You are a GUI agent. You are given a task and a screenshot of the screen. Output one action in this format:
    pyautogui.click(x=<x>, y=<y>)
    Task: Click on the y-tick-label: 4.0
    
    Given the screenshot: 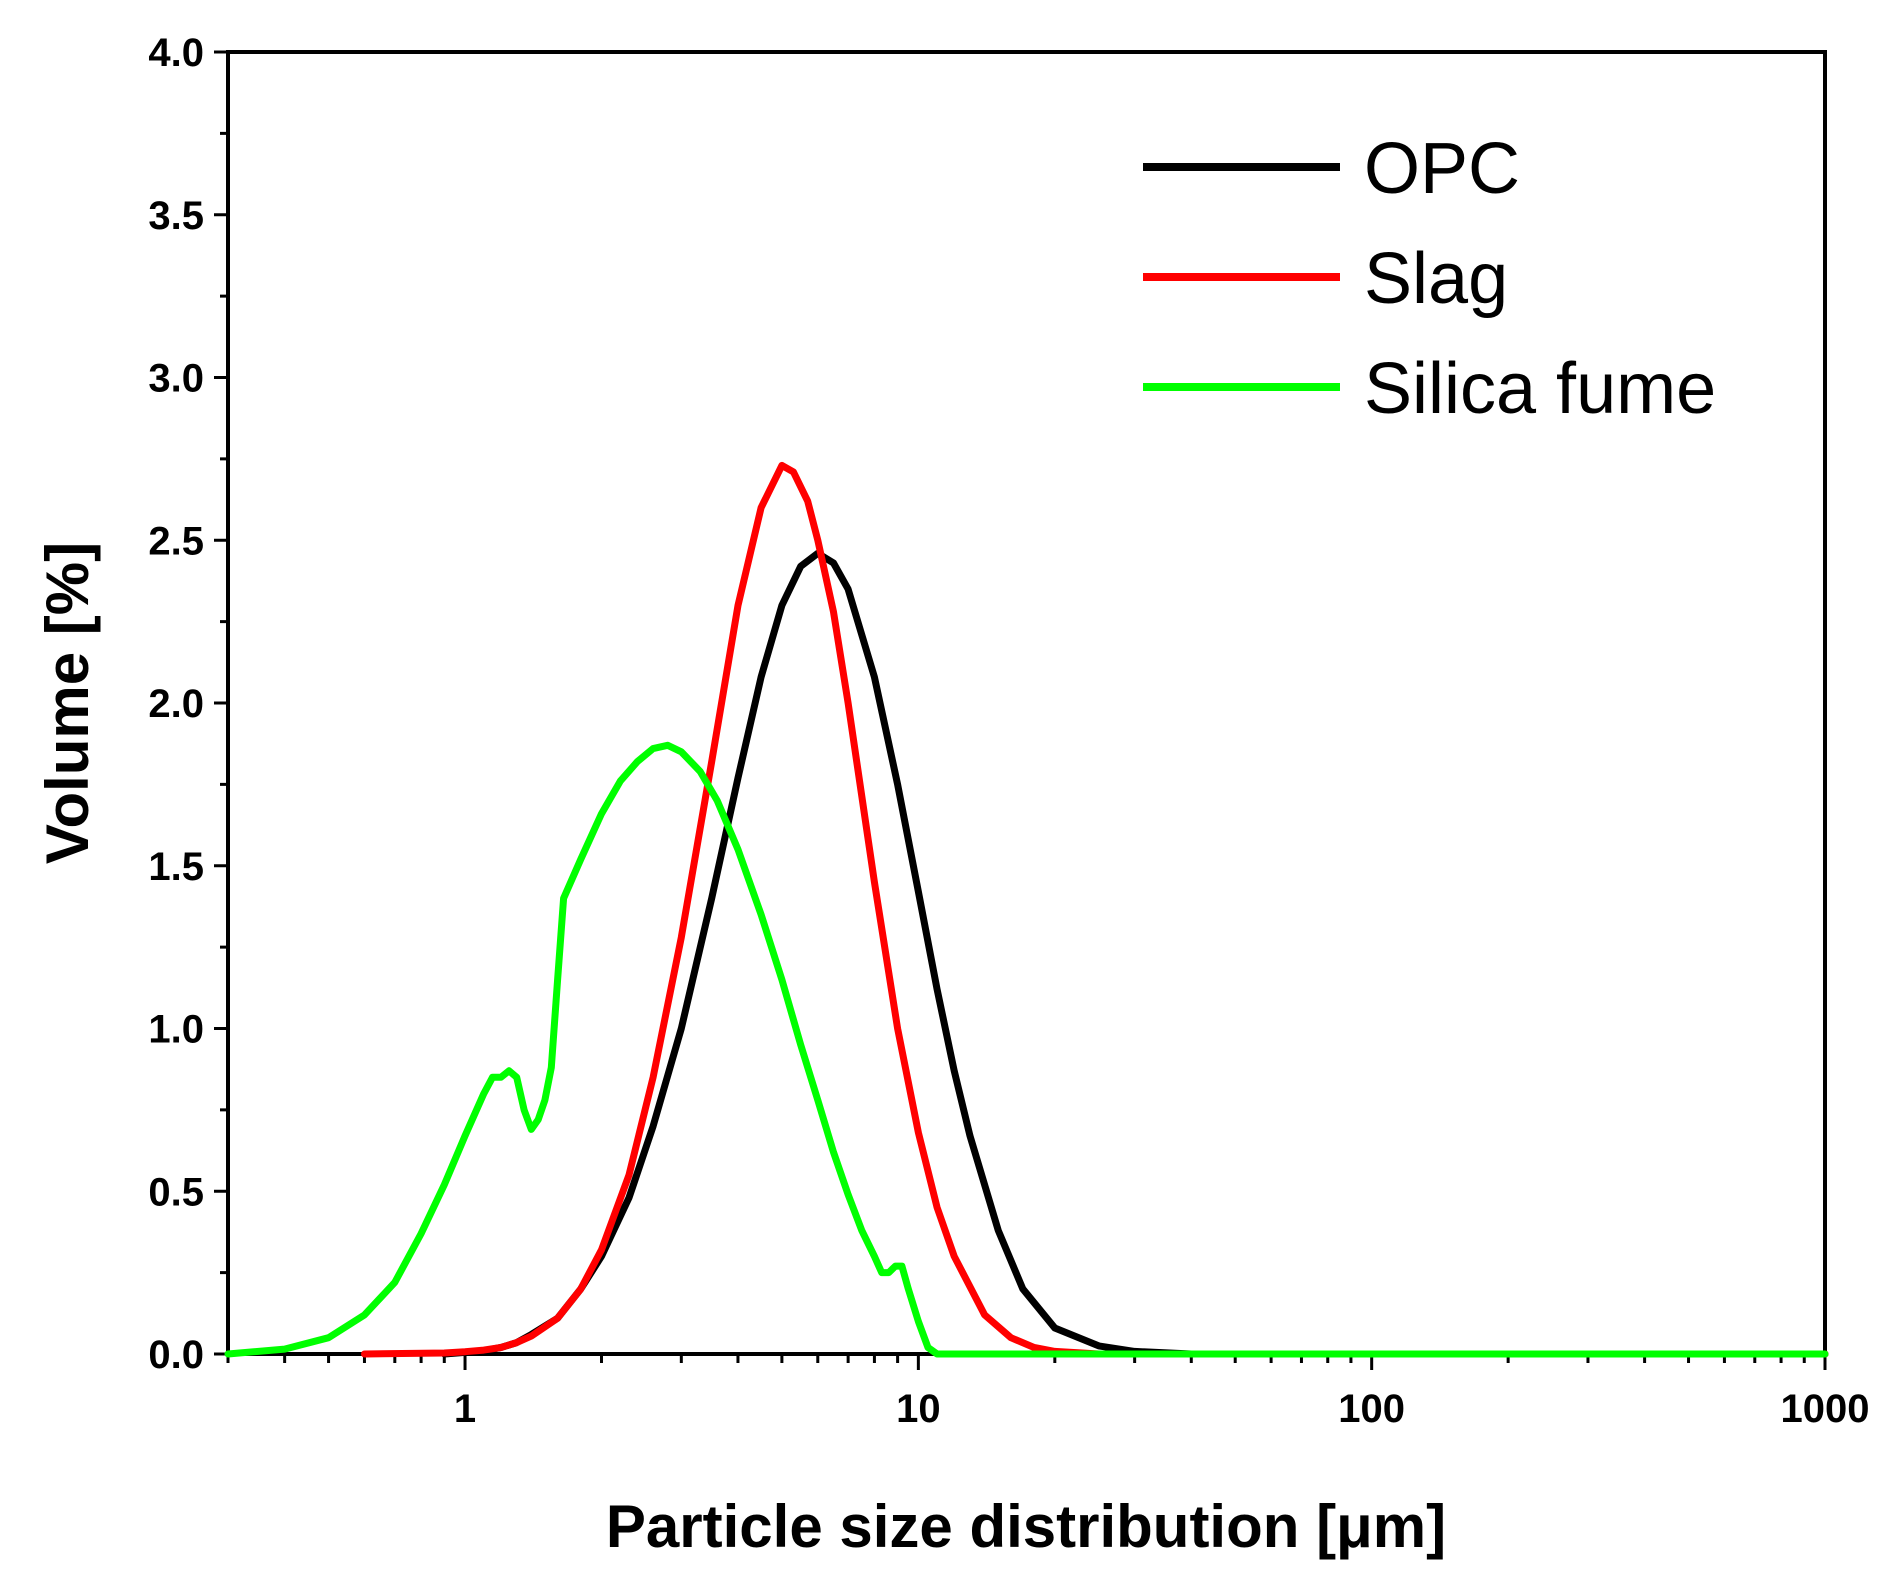 What is the action you would take?
    pyautogui.click(x=176, y=53)
    